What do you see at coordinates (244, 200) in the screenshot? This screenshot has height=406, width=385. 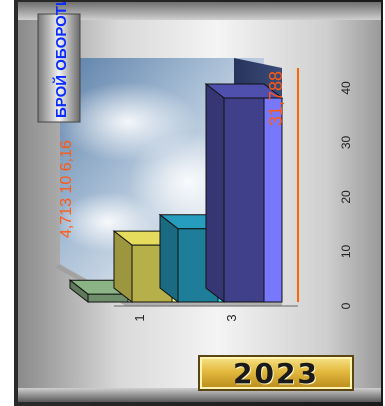 I see `bar-4-body` at bounding box center [244, 200].